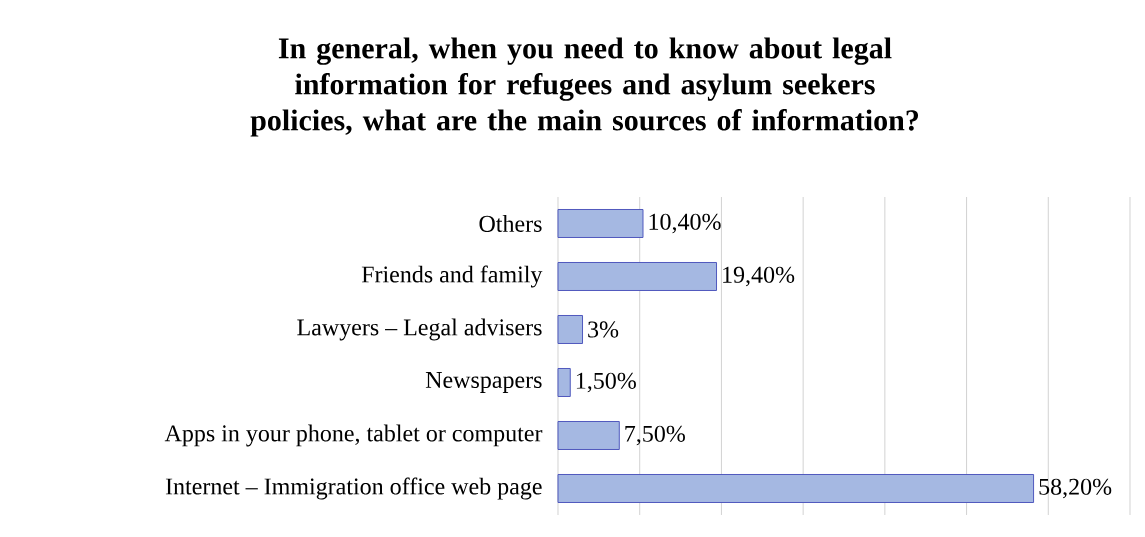  What do you see at coordinates (584, 87) in the screenshot?
I see `chart-title: In general, when you need to know about legal information for refugees and asylum seekers policies, what are the main sources of information?` at bounding box center [584, 87].